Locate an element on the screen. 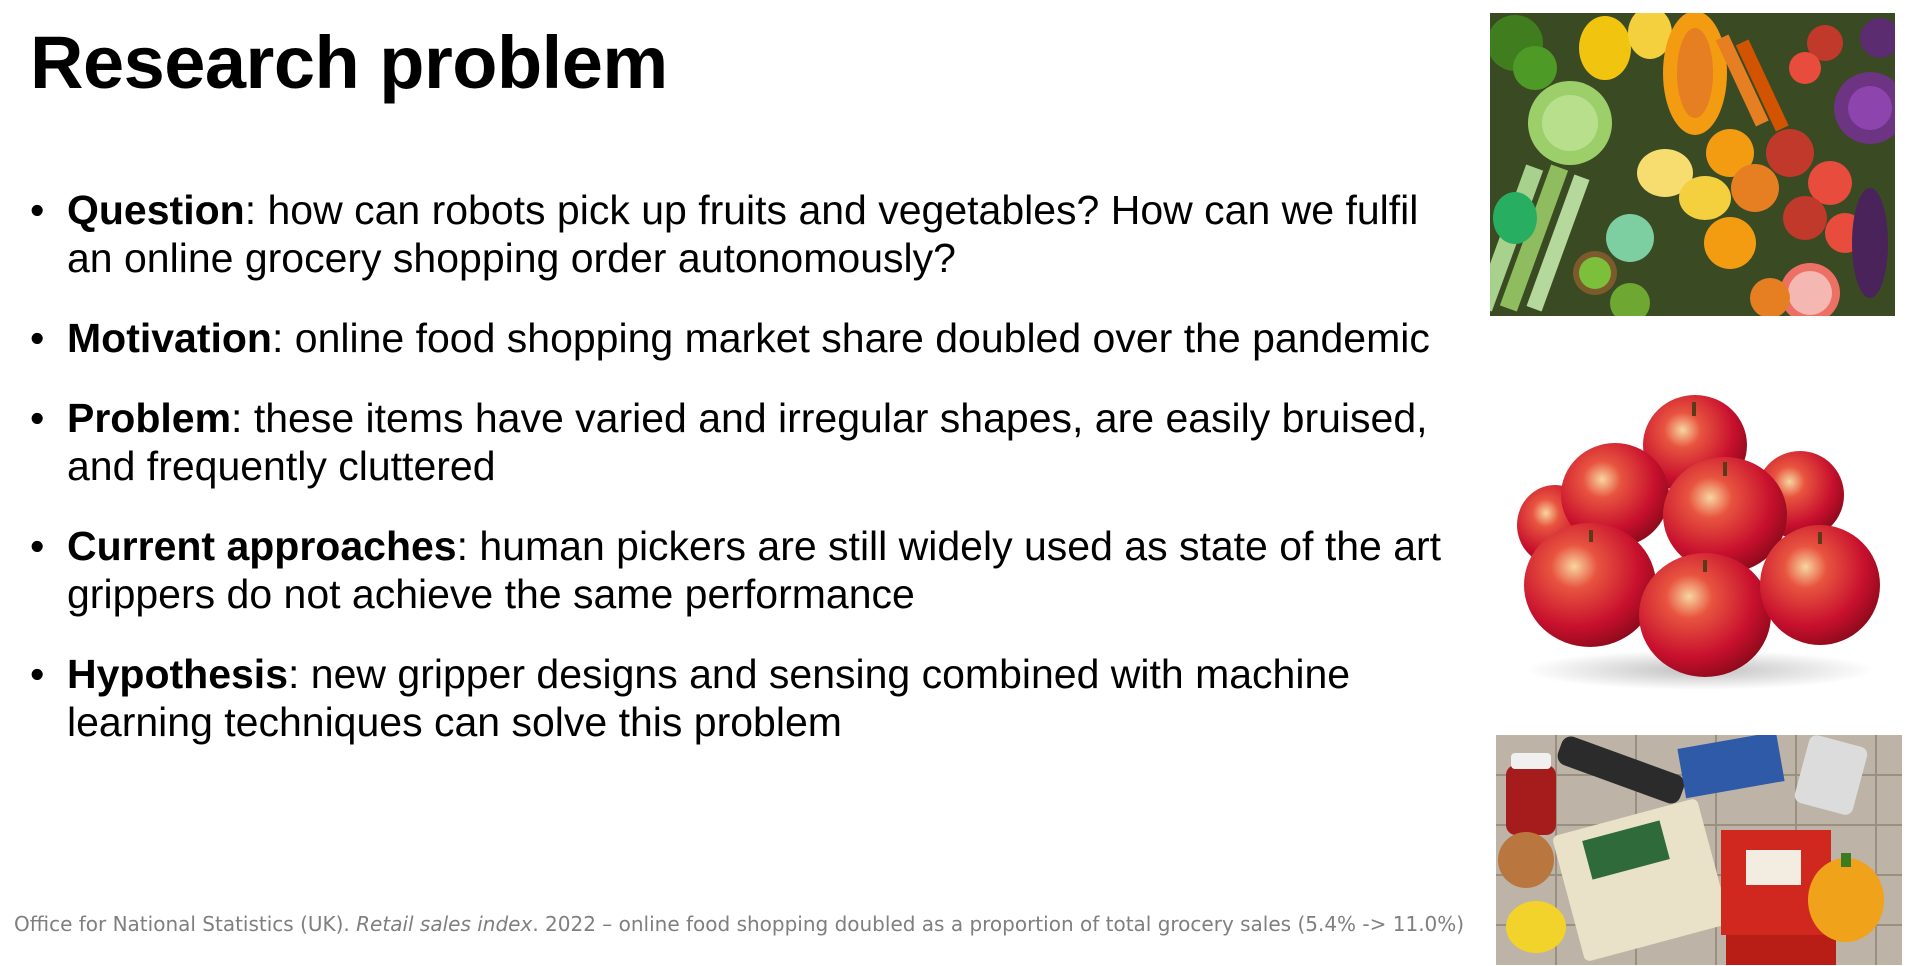 Image resolution: width=1910 pixels, height=966 pixels. bullet-term: Problem is located at coordinates (149, 418).